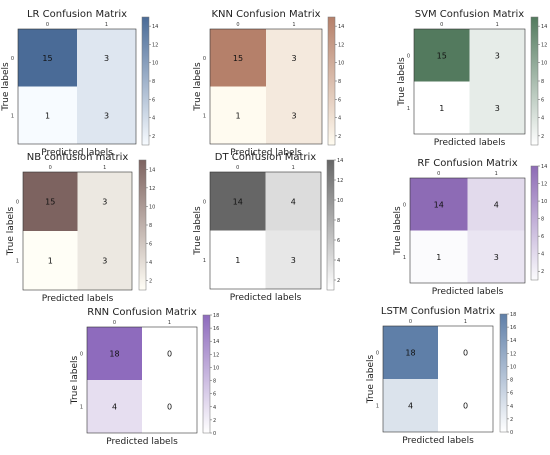 The width and height of the screenshot is (550, 455). I want to click on colorbar-tick-label: 16, so click(513, 328).